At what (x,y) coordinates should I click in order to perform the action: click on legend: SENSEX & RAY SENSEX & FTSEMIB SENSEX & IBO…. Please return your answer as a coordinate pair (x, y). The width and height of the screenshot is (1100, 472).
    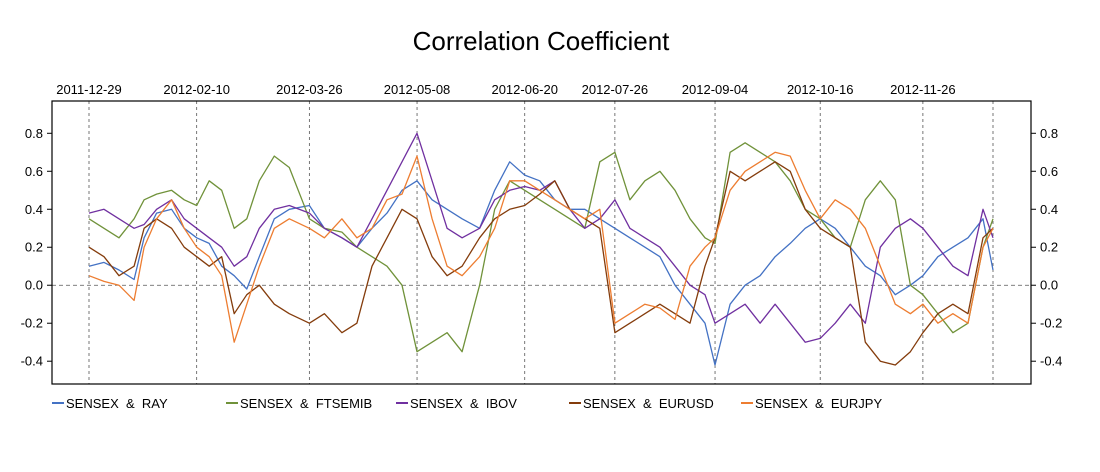
    Looking at the image, I should click on (467, 403).